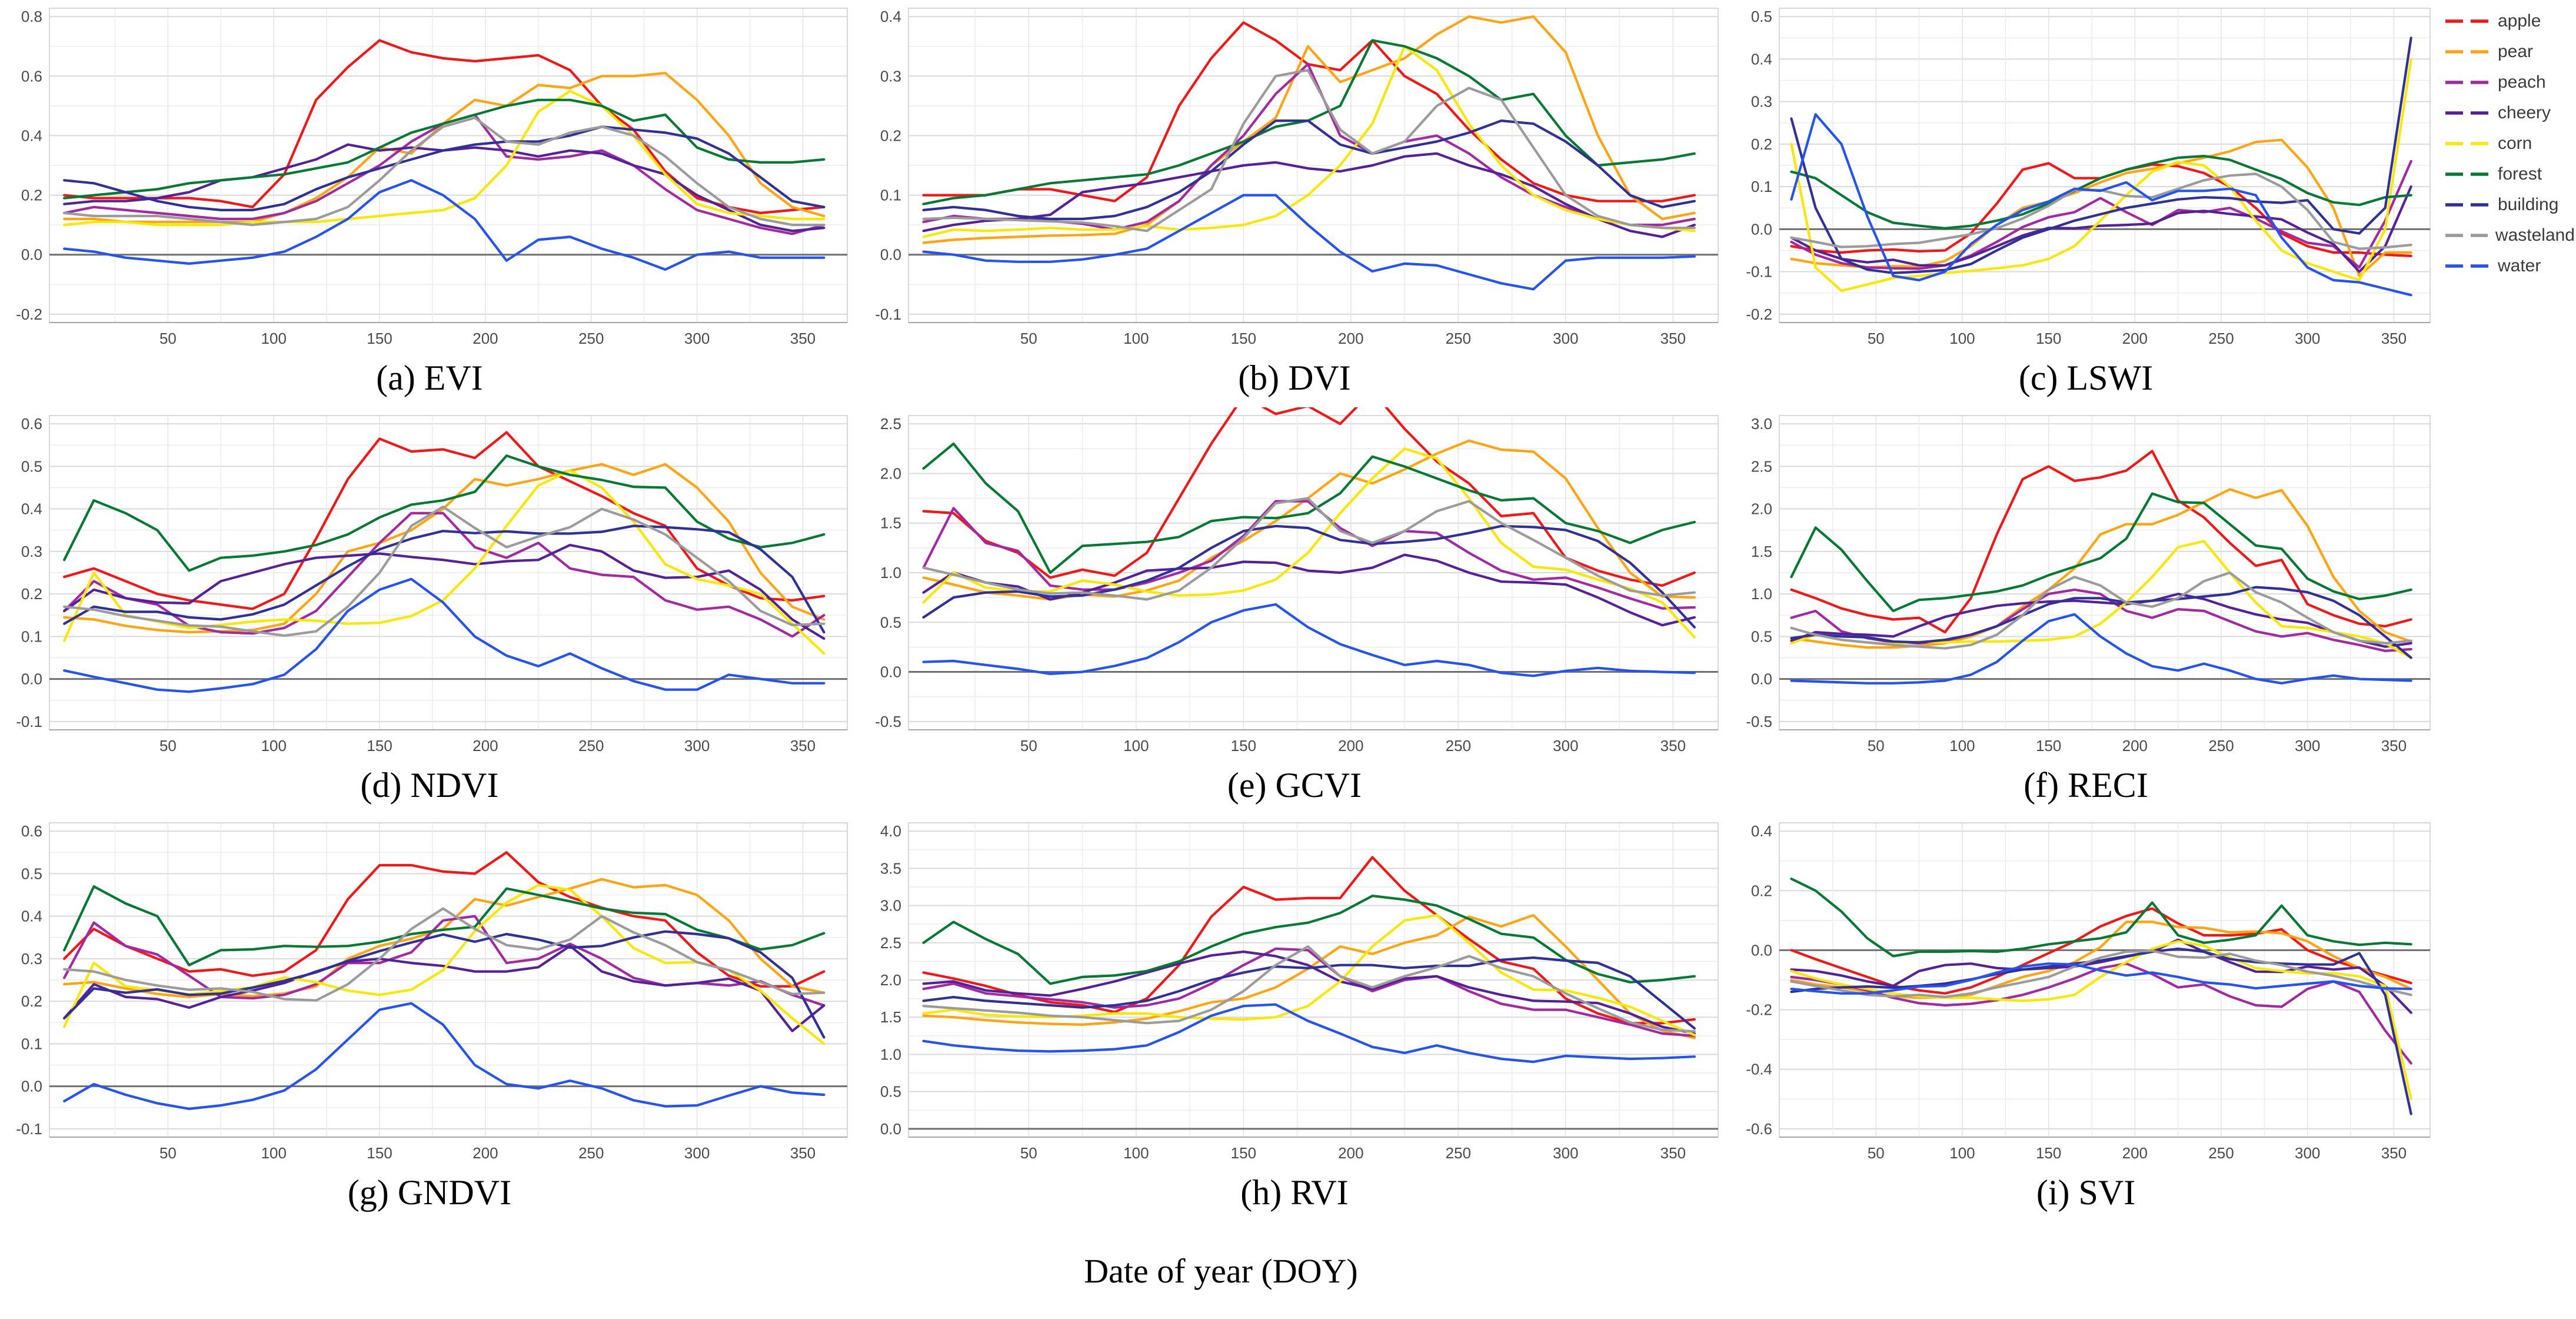 The width and height of the screenshot is (2576, 1319). Describe the element at coordinates (2467, 52) in the screenshot. I see `legend-swatch-pear` at that location.